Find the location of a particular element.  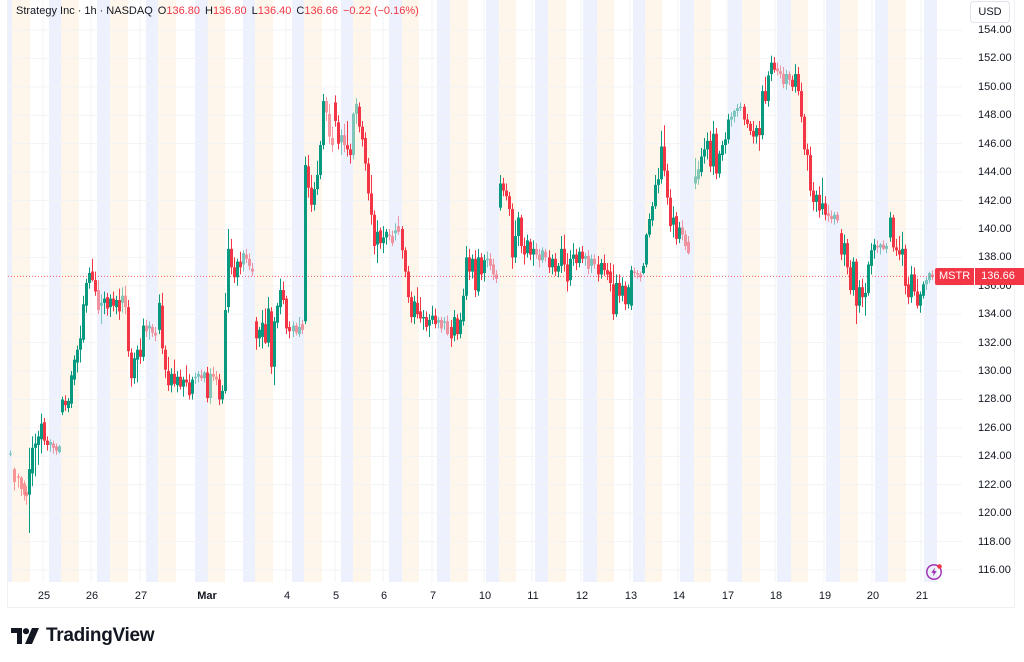

high-label: H is located at coordinates (208, 11).